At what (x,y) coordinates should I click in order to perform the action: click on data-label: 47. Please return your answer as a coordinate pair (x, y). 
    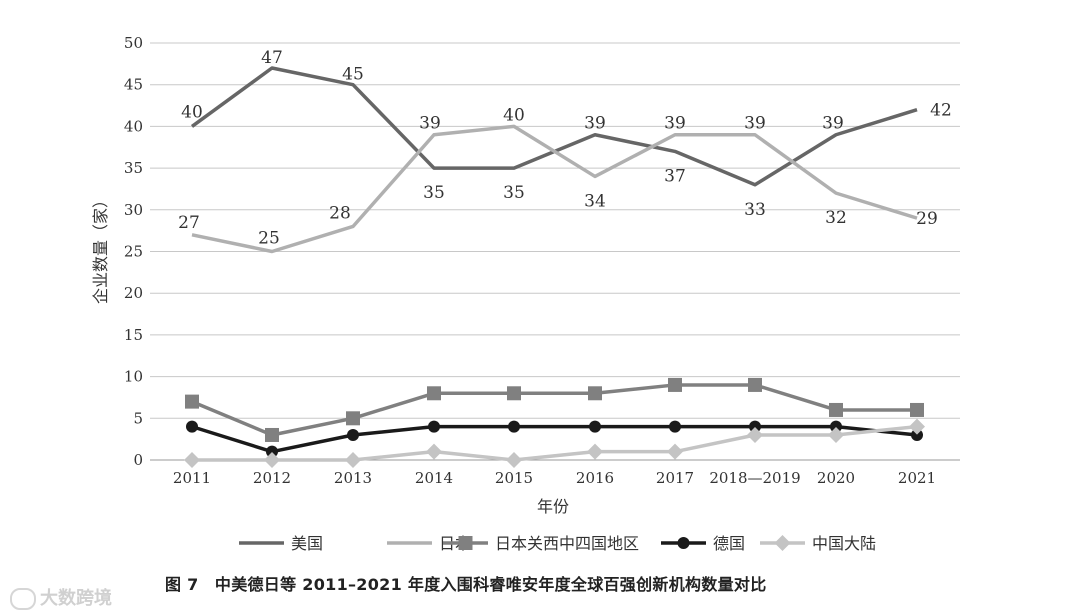
    Looking at the image, I should click on (272, 58).